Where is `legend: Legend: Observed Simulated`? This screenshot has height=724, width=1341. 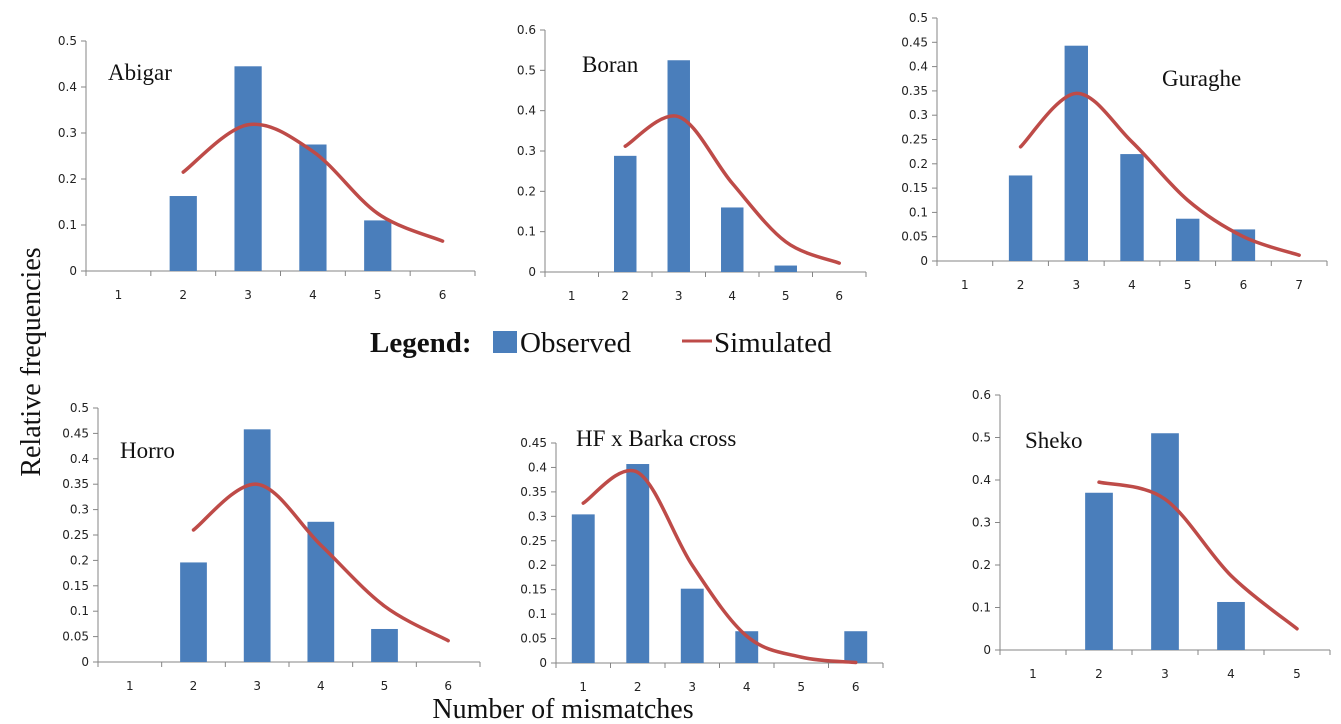 legend: Legend: Observed Simulated is located at coordinates (601, 343).